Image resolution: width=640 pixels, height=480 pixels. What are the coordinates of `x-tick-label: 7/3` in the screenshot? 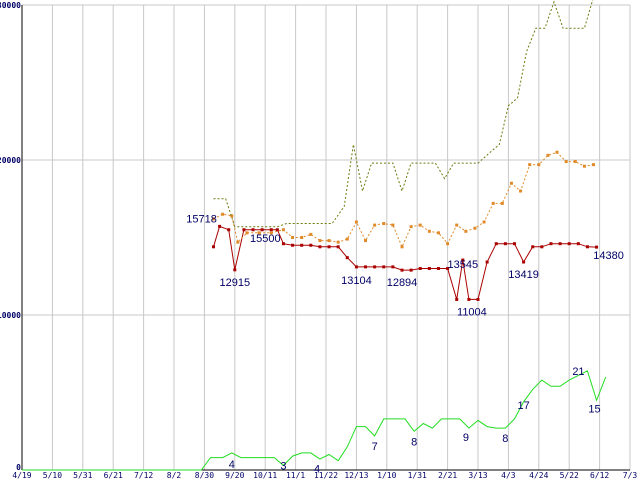 It's located at (630, 475).